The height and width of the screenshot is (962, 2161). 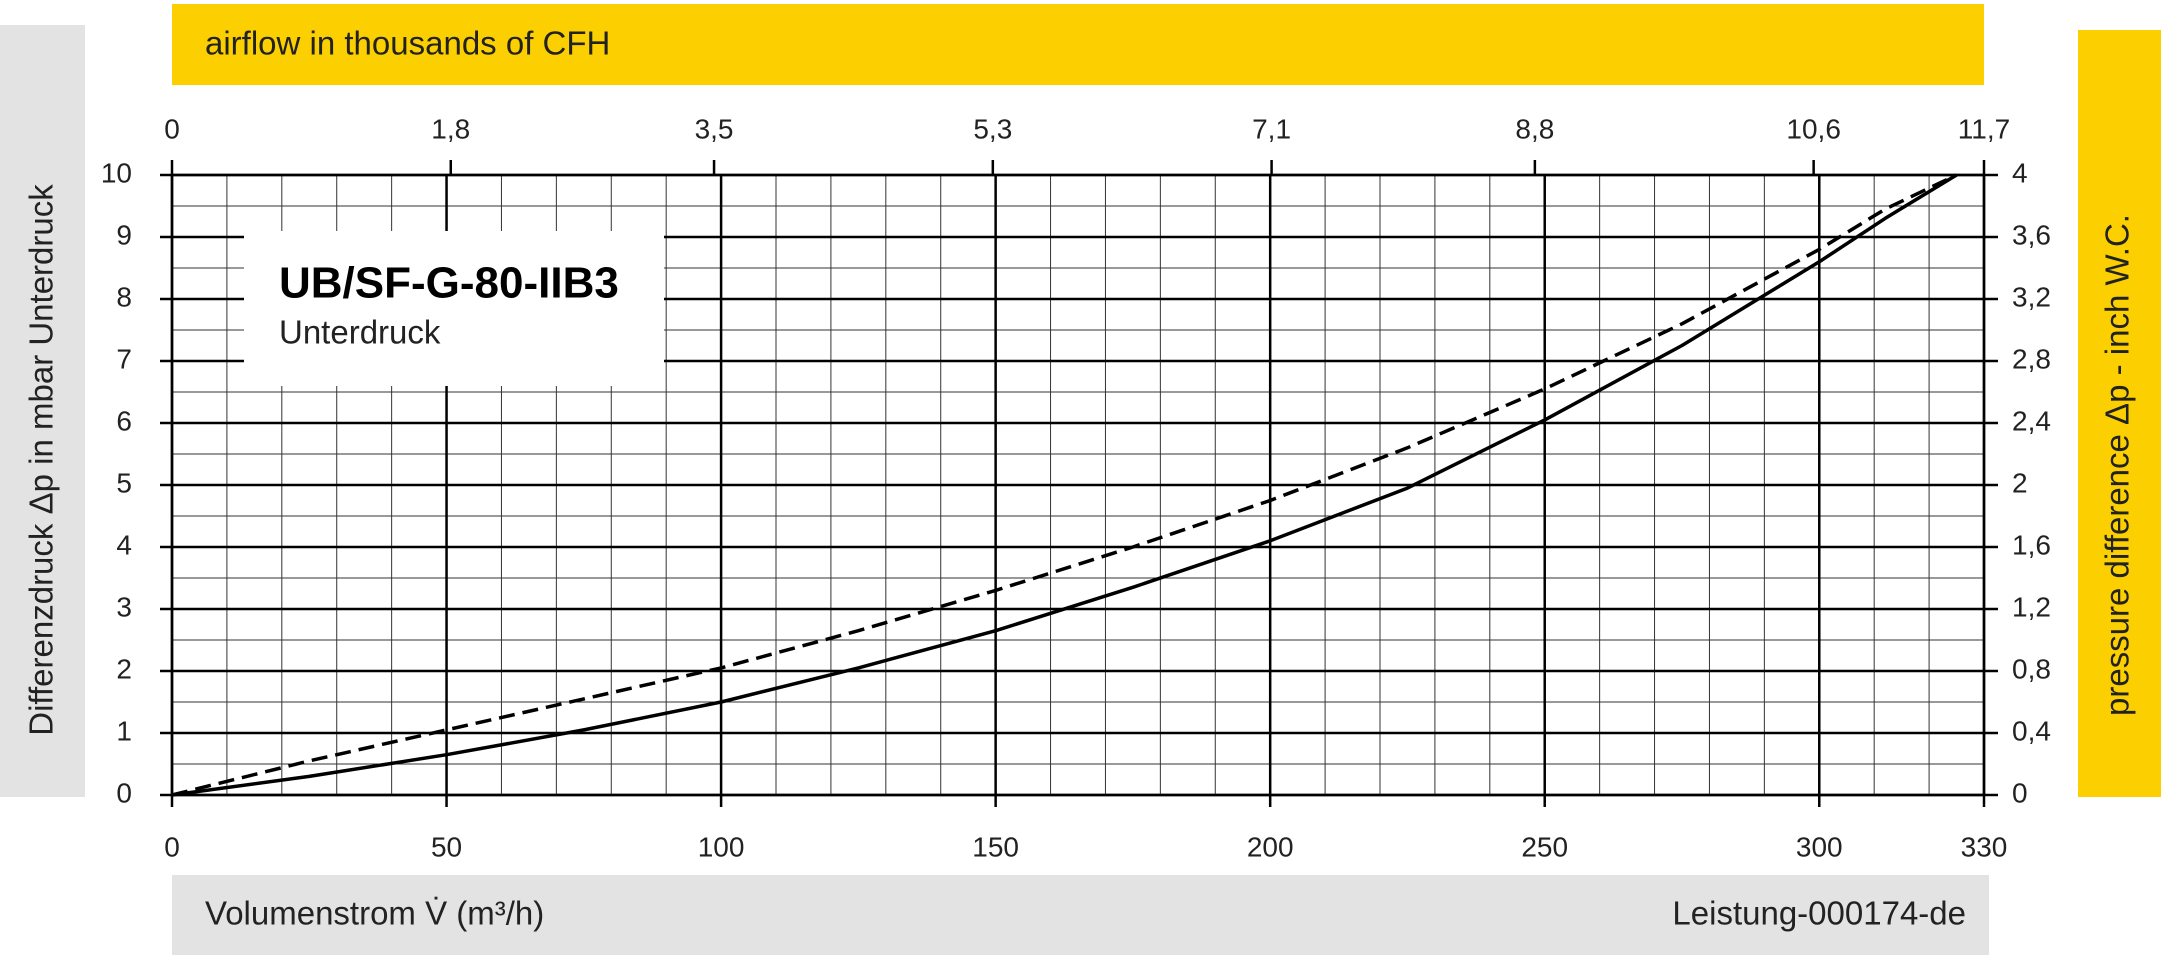 I want to click on y-tick-label: 10, so click(x=116, y=172).